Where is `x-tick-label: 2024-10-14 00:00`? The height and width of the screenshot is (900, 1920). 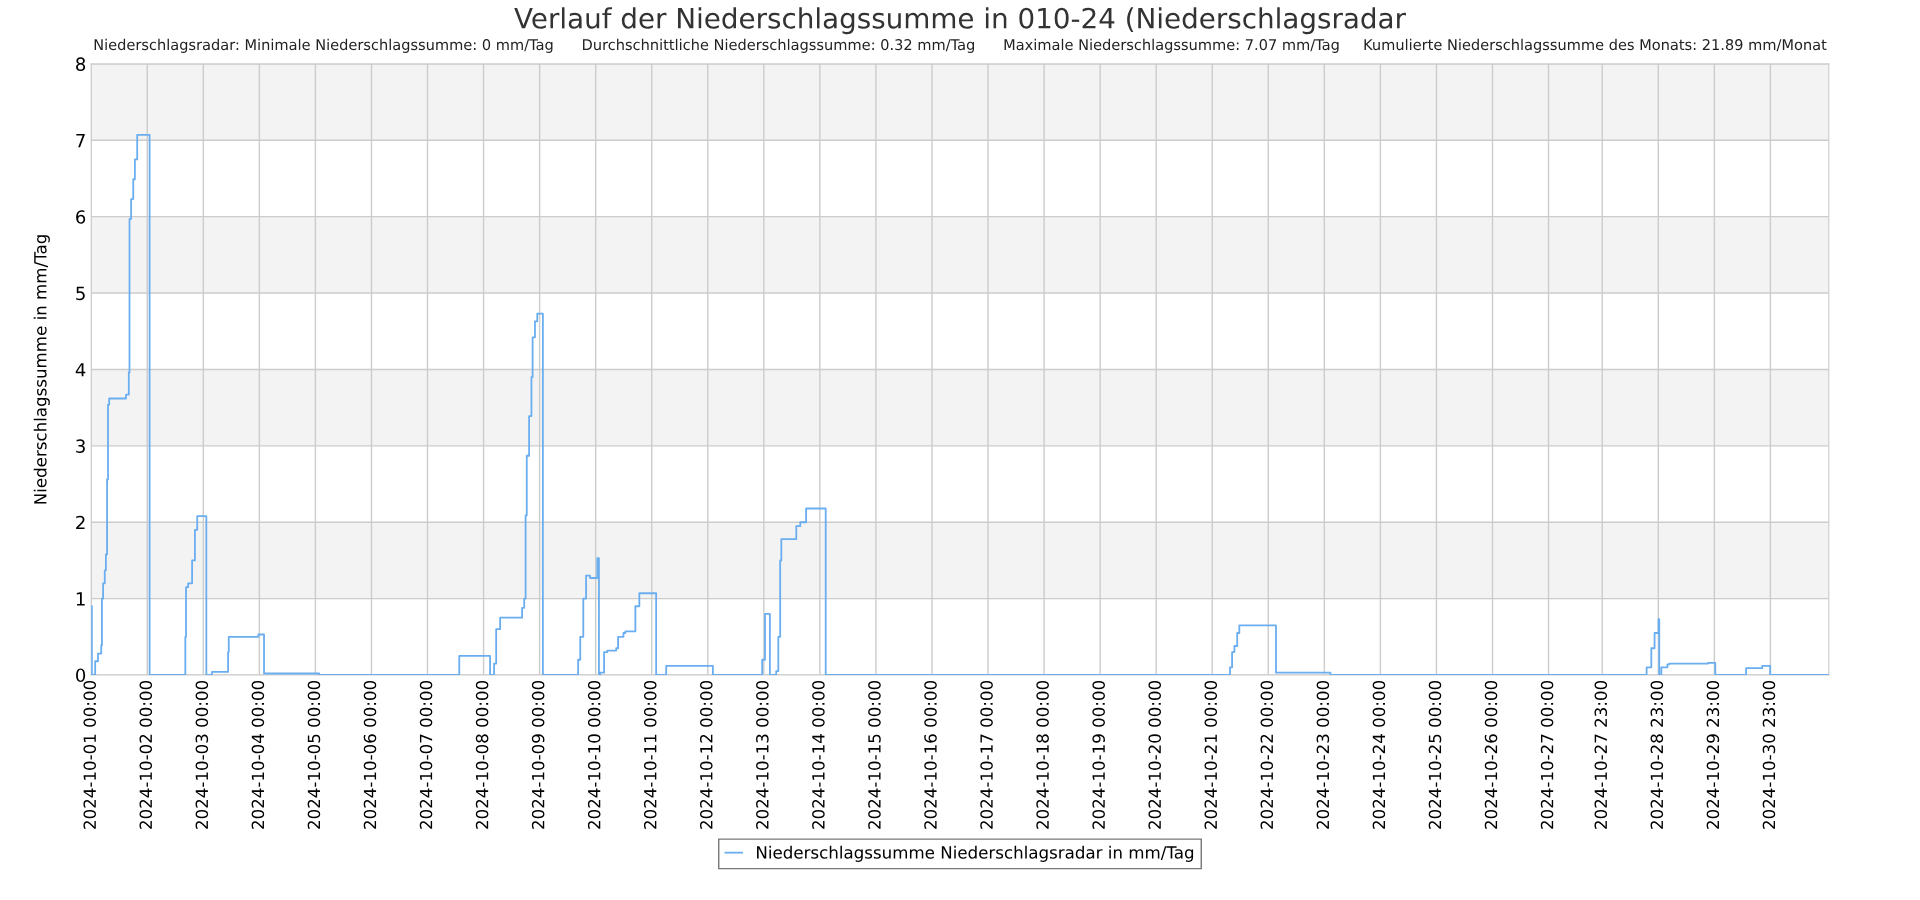 x-tick-label: 2024-10-14 00:00 is located at coordinates (818, 754).